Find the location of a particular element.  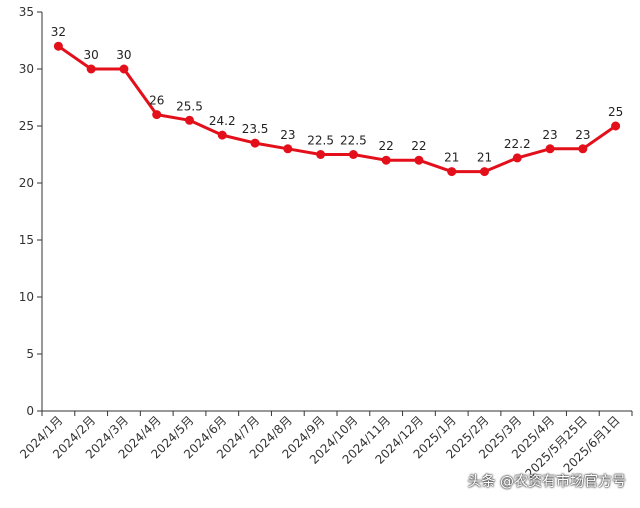

y-tick-label: 0 is located at coordinates (30, 411).